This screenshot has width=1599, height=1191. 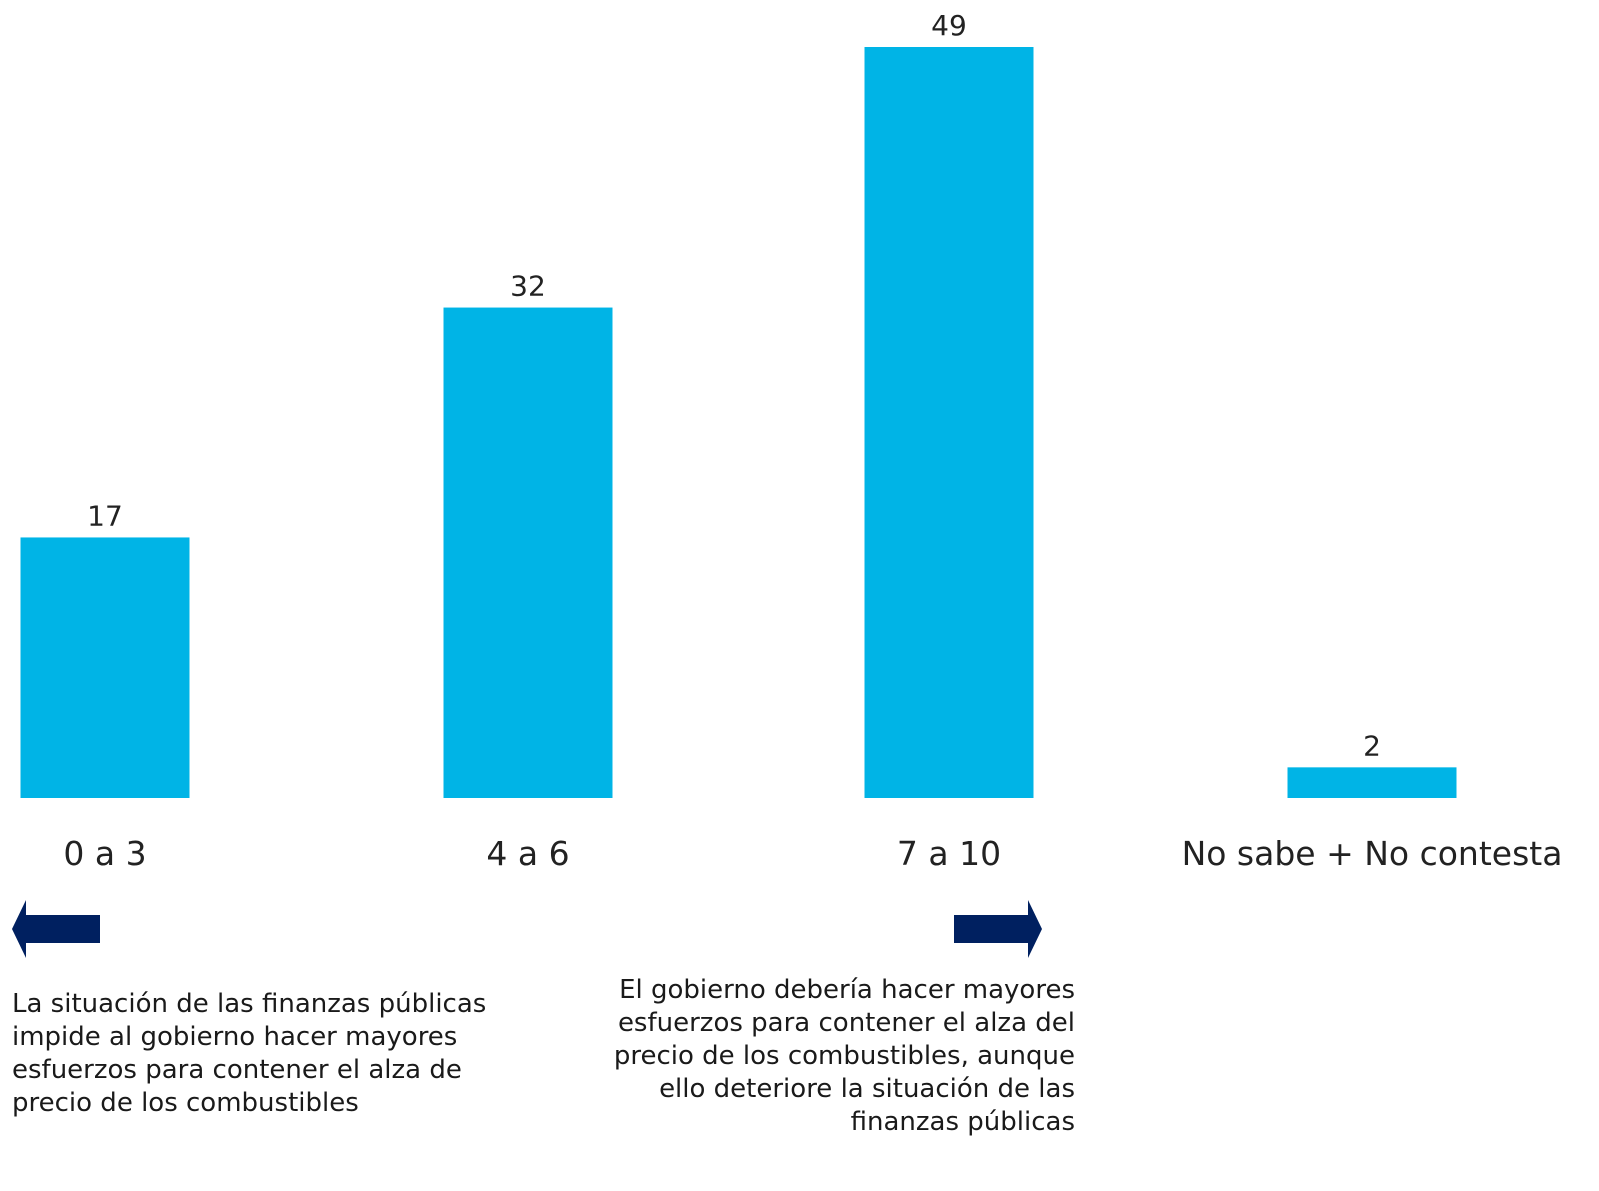 What do you see at coordinates (105, 515) in the screenshot?
I see `value-label-0: 17` at bounding box center [105, 515].